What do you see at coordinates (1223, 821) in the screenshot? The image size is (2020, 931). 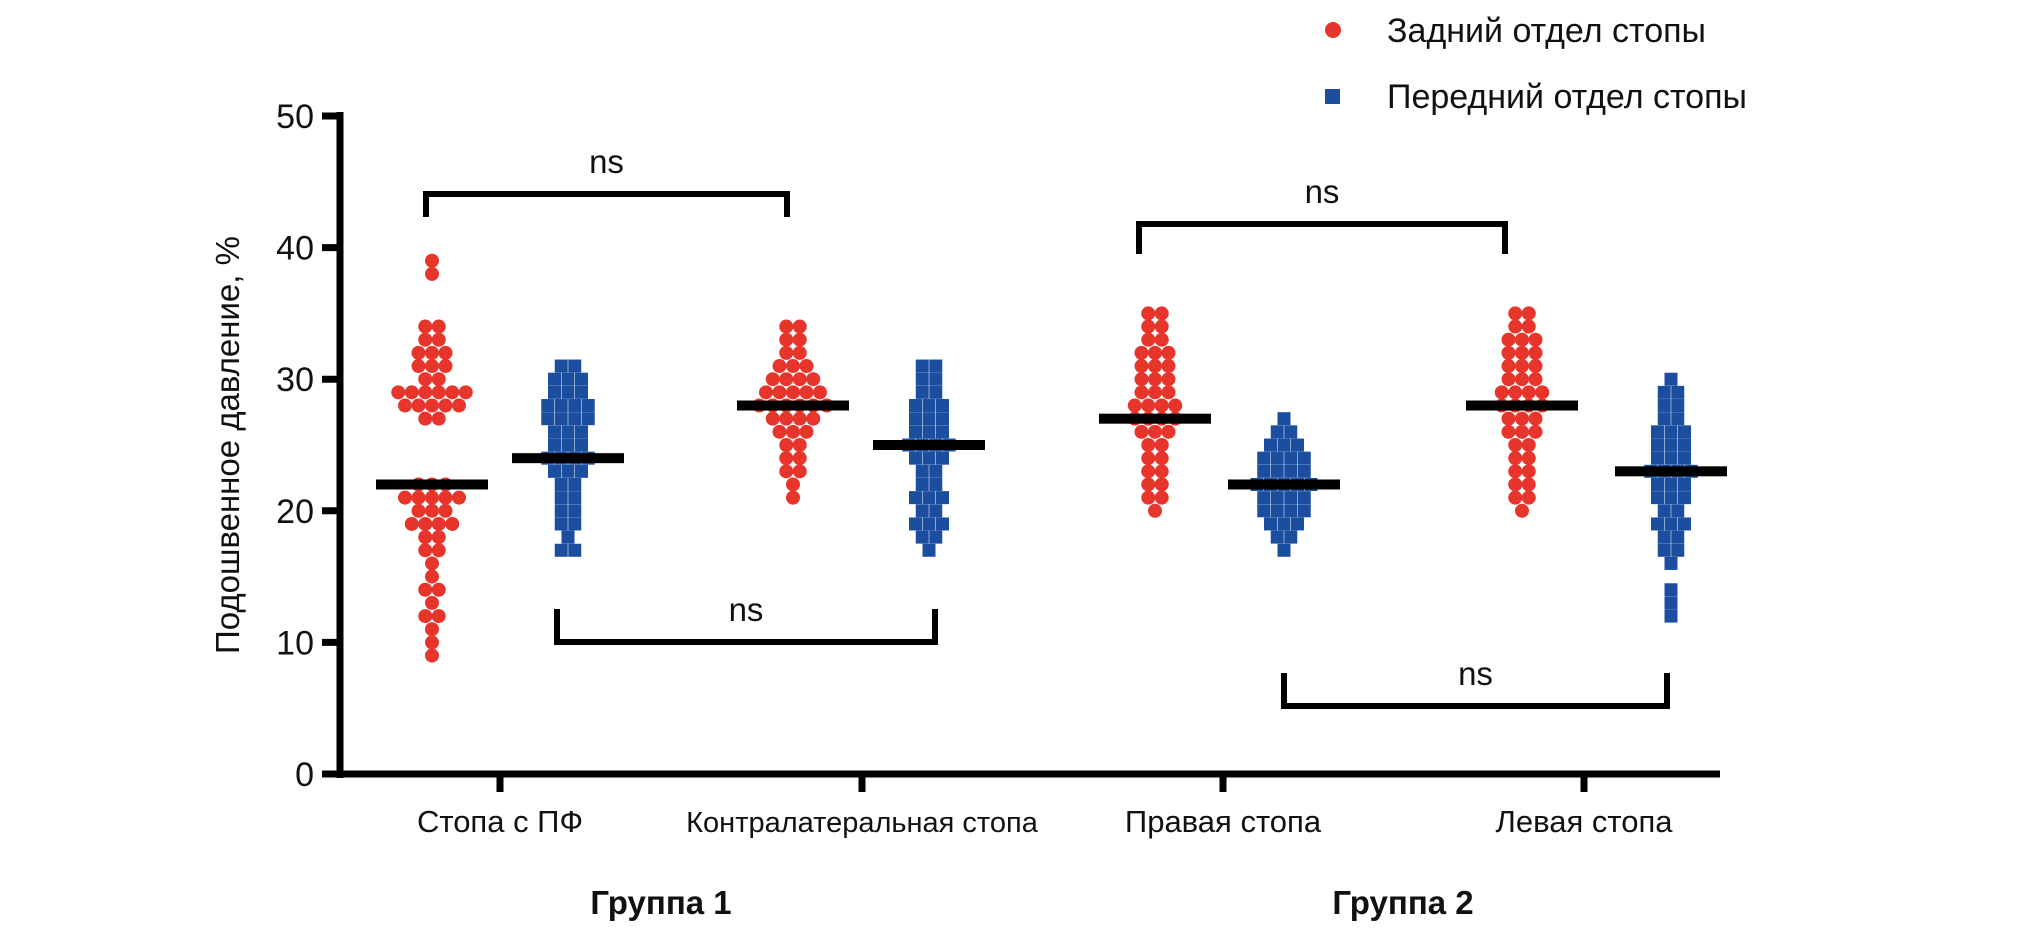 I see `x-tick-label: Правая стопа` at bounding box center [1223, 821].